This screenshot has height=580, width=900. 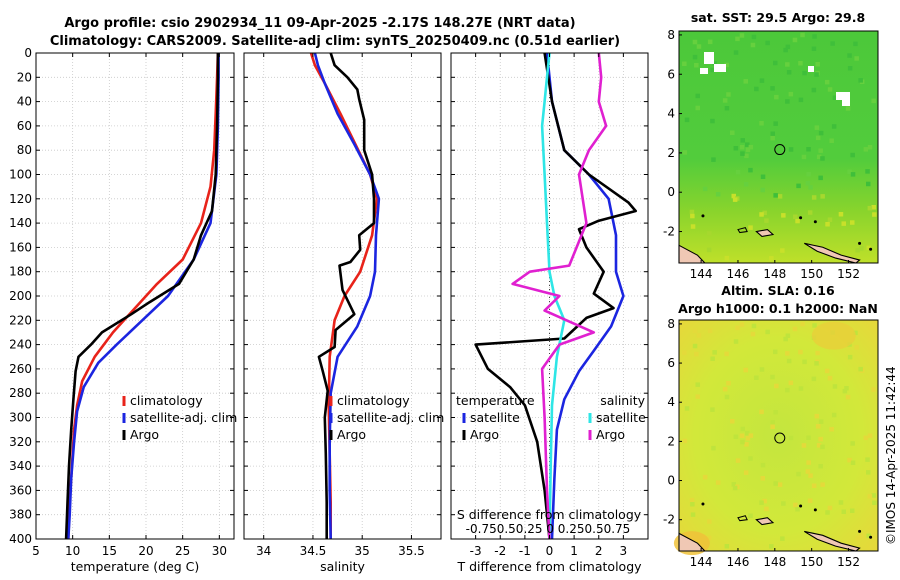 What do you see at coordinates (20, 345) in the screenshot?
I see `y-tick-label: 240` at bounding box center [20, 345].